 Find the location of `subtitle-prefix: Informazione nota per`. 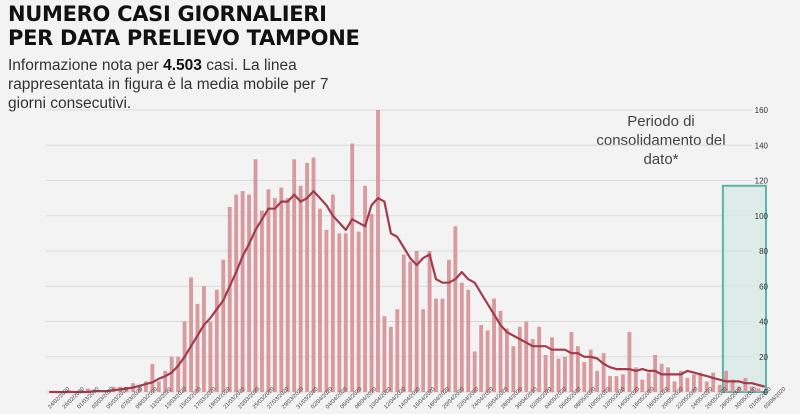

subtitle-prefix: Informazione nota per is located at coordinates (83, 65).